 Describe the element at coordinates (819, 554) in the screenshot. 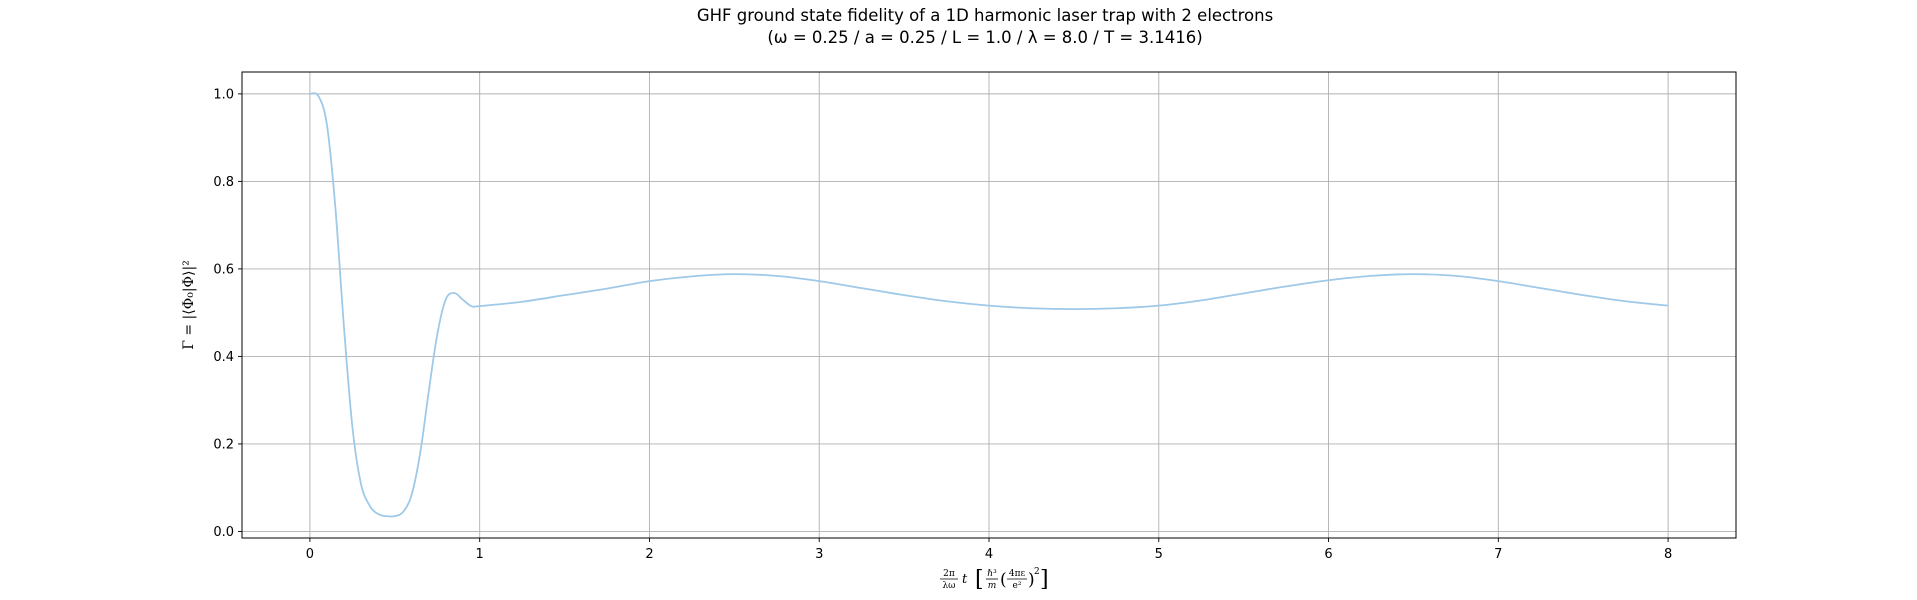

I see `x-tick-label: 3` at that location.